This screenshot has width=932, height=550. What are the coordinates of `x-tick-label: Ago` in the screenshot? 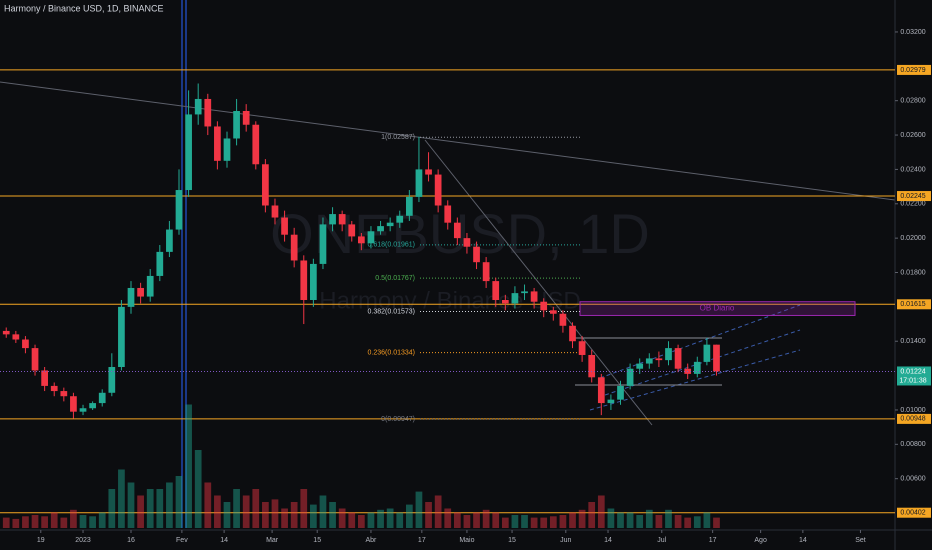 It's located at (760, 540).